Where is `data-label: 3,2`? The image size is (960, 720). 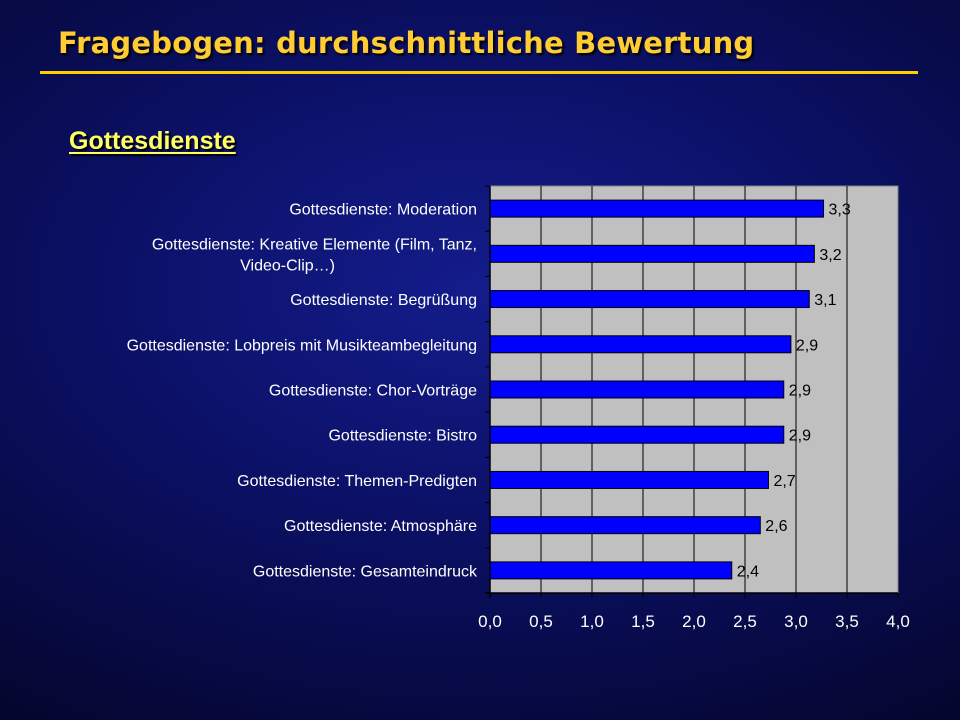
data-label: 3,2 is located at coordinates (830, 255).